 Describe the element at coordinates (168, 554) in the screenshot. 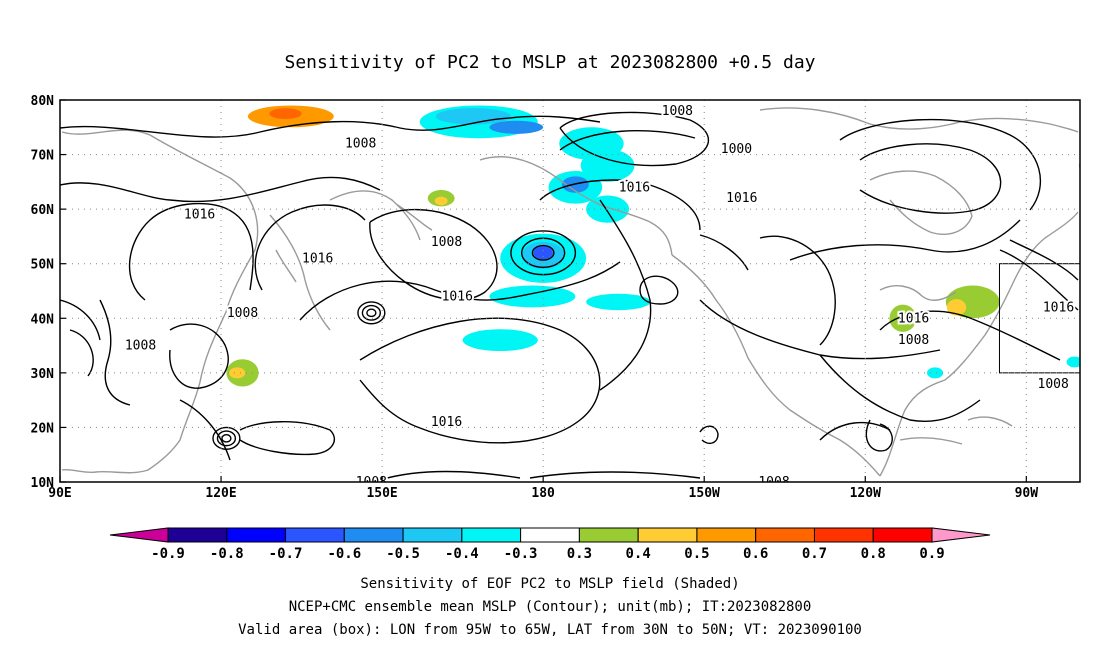

I see `colorbar-label: -0.9` at that location.